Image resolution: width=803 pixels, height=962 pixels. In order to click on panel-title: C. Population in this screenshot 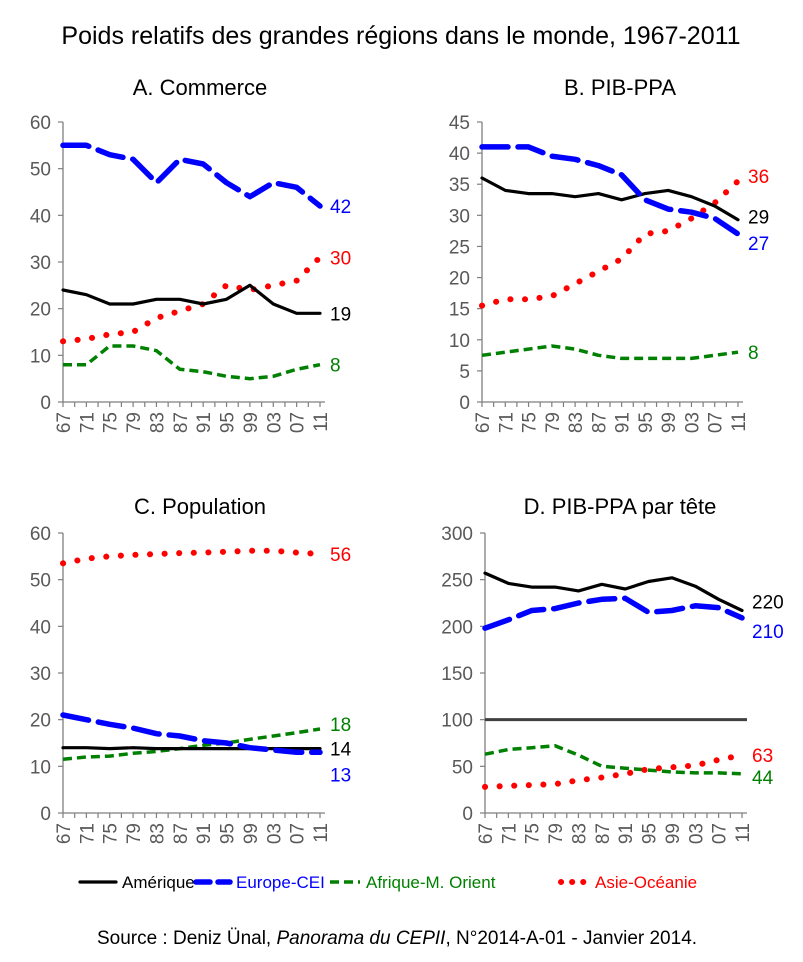, I will do `click(200, 506)`.